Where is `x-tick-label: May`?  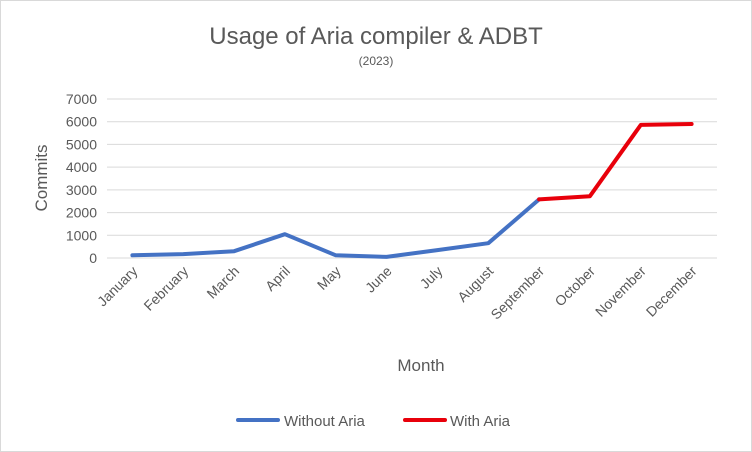 x-tick-label: May is located at coordinates (329, 278).